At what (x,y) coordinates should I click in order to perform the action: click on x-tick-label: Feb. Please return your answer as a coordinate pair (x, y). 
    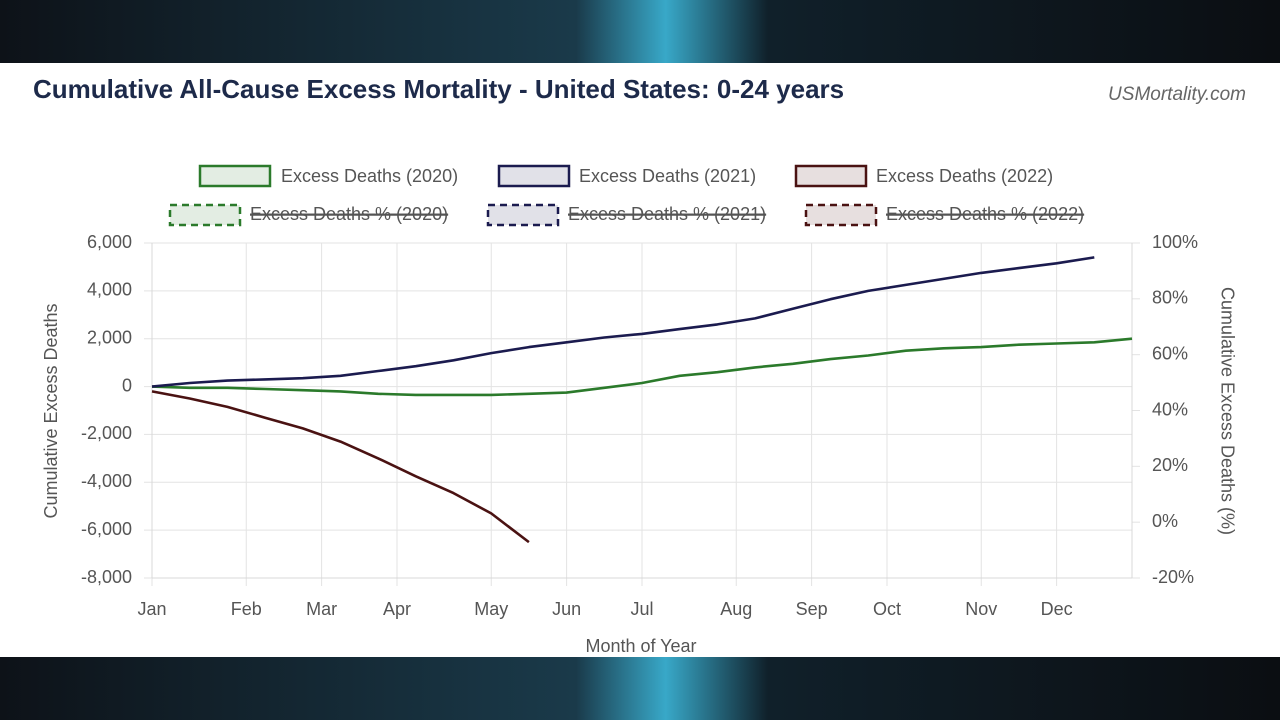
    Looking at the image, I should click on (246, 609).